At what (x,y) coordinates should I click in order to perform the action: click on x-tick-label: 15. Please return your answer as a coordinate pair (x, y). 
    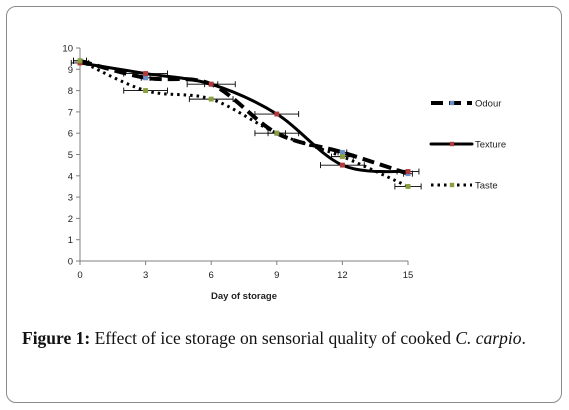
    Looking at the image, I should click on (408, 275).